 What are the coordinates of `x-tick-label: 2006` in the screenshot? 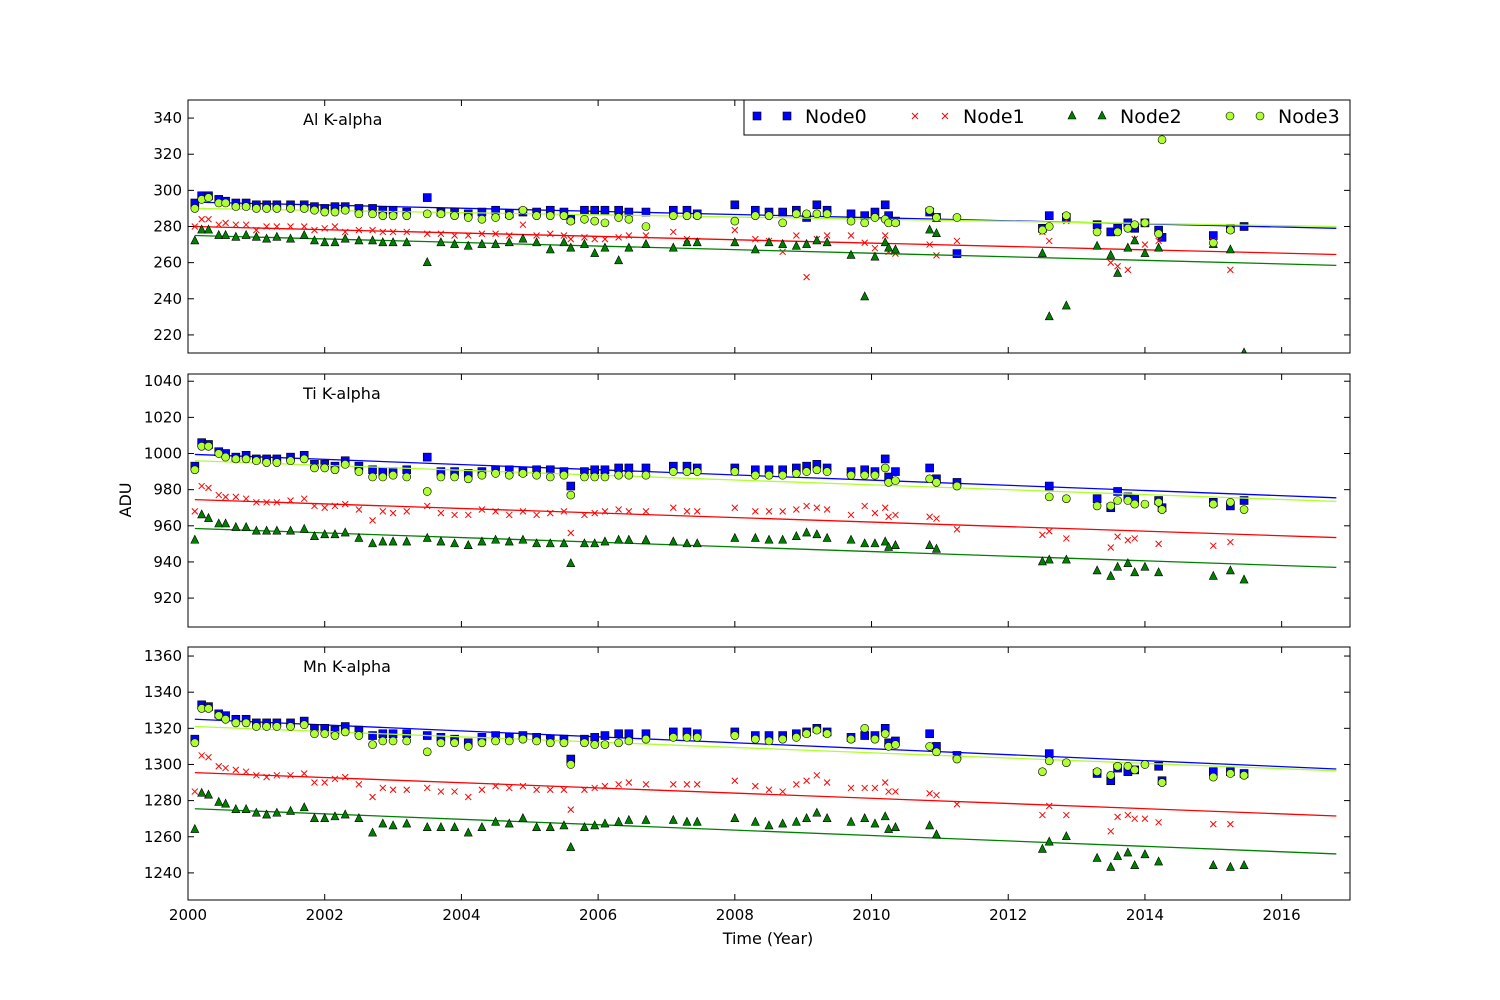 It's located at (598, 915).